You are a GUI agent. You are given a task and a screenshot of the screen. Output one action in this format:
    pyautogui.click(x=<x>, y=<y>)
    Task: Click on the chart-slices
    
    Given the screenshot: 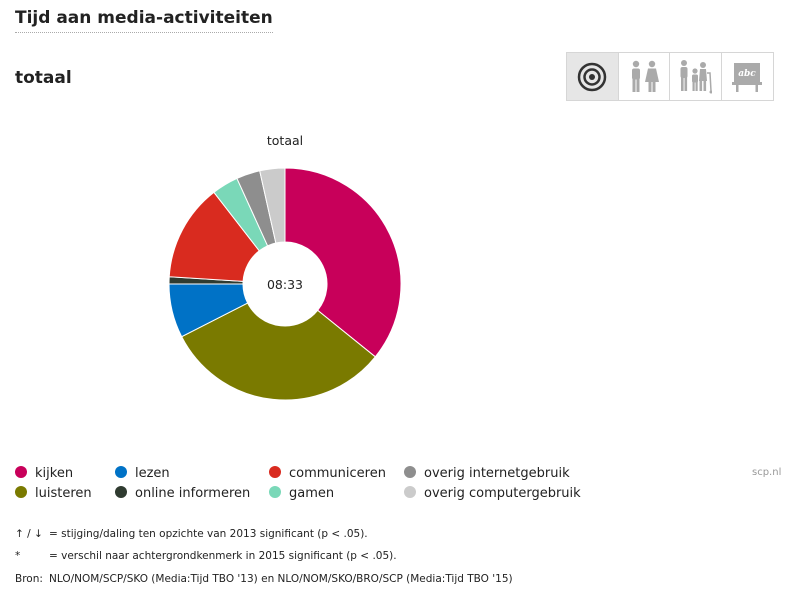 What is the action you would take?
    pyautogui.click(x=285, y=284)
    